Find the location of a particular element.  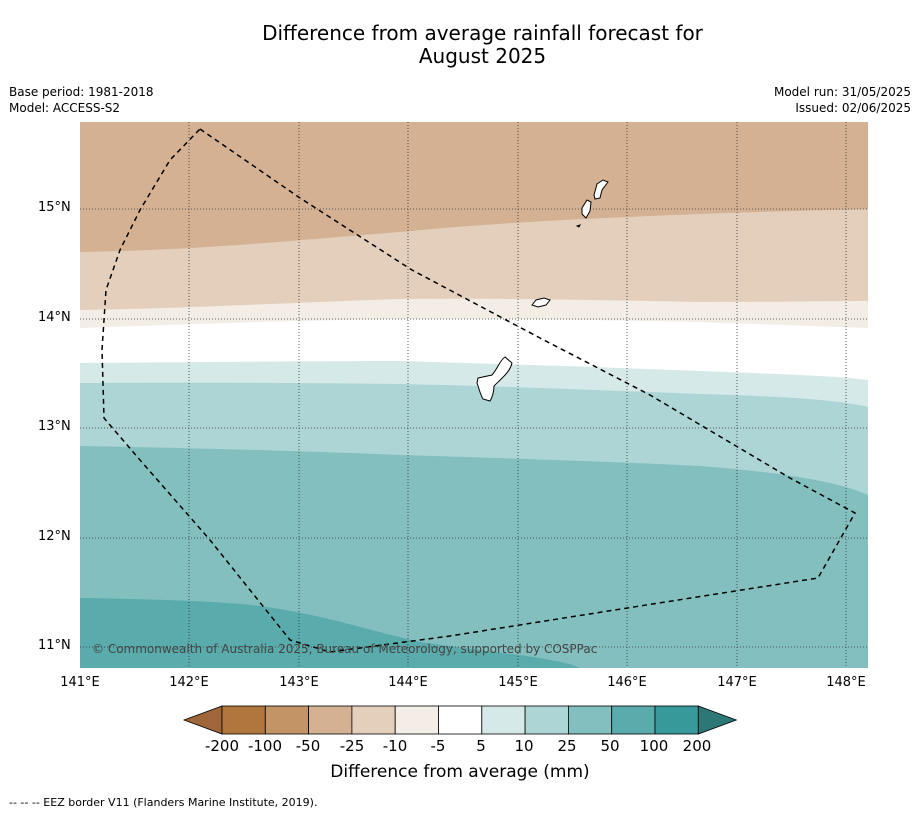

lon-label-145: 145°E is located at coordinates (518, 682).